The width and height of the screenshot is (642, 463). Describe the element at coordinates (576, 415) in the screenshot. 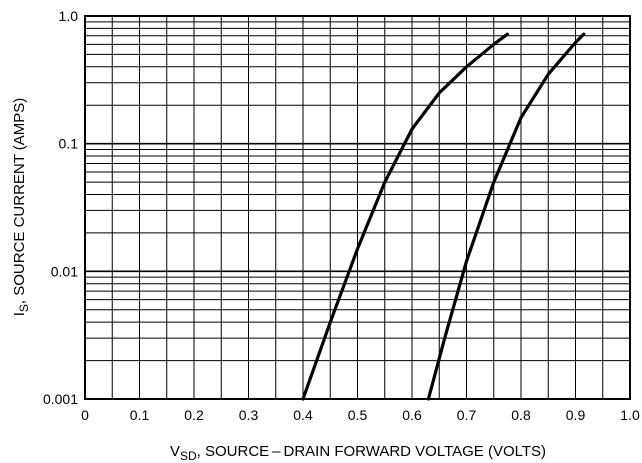

I see `x-tick-label: 0.9` at that location.